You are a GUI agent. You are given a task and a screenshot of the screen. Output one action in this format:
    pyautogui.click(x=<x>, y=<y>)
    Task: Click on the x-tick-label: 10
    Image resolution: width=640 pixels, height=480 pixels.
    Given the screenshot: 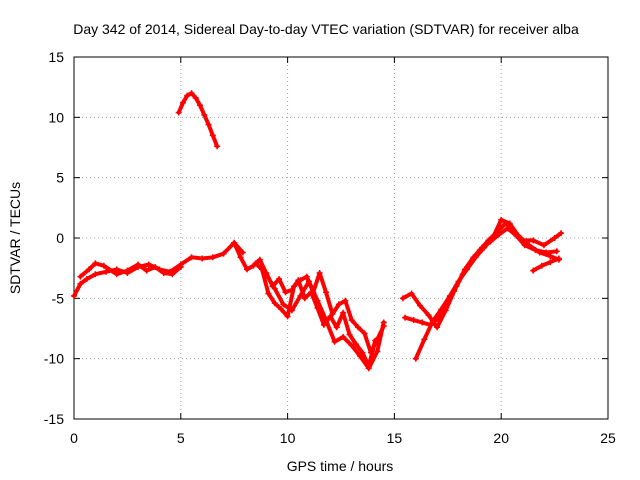 What is the action you would take?
    pyautogui.click(x=288, y=438)
    